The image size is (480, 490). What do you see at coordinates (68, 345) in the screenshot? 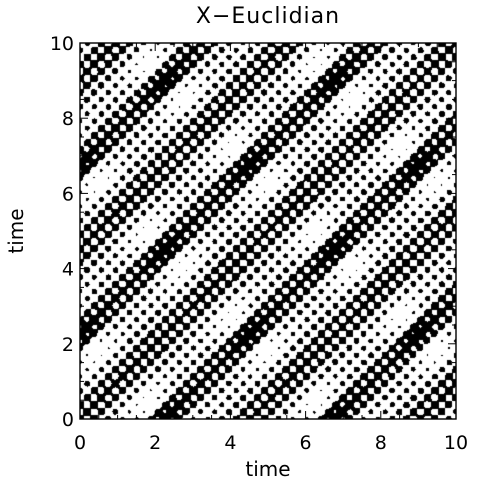
I see `y-tick-label: 2` at bounding box center [68, 345].